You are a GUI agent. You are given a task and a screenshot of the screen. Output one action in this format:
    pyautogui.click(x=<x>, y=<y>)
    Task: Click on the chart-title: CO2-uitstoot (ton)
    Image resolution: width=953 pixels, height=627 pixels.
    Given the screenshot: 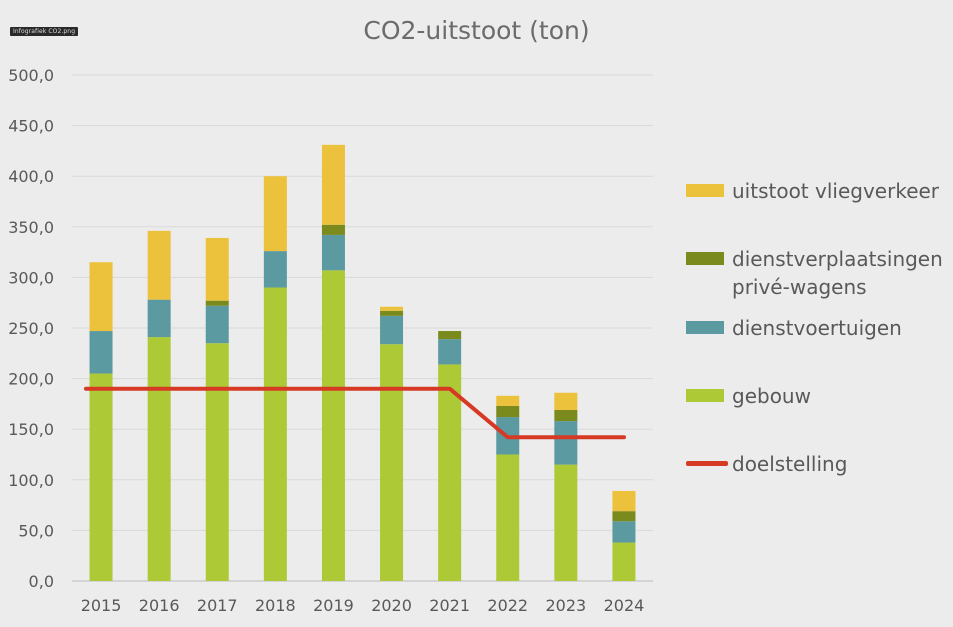 What is the action you would take?
    pyautogui.click(x=476, y=30)
    